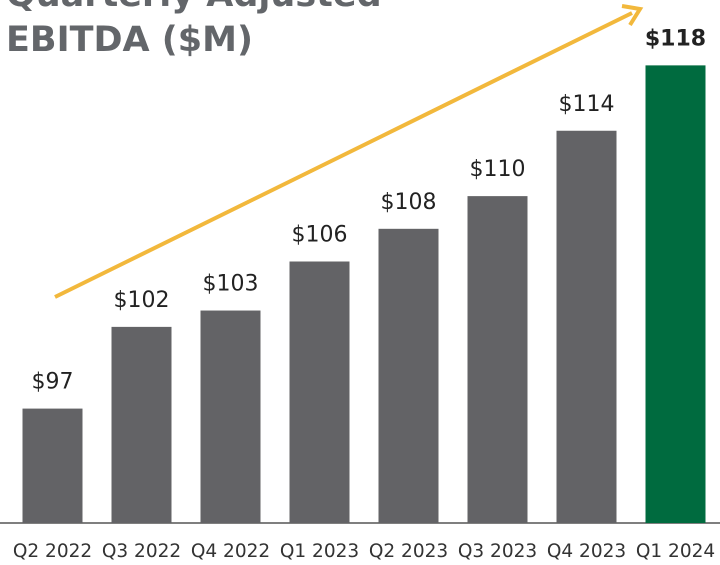 The image size is (720, 565). I want to click on x-tick-label: Q3 2022, so click(141, 551).